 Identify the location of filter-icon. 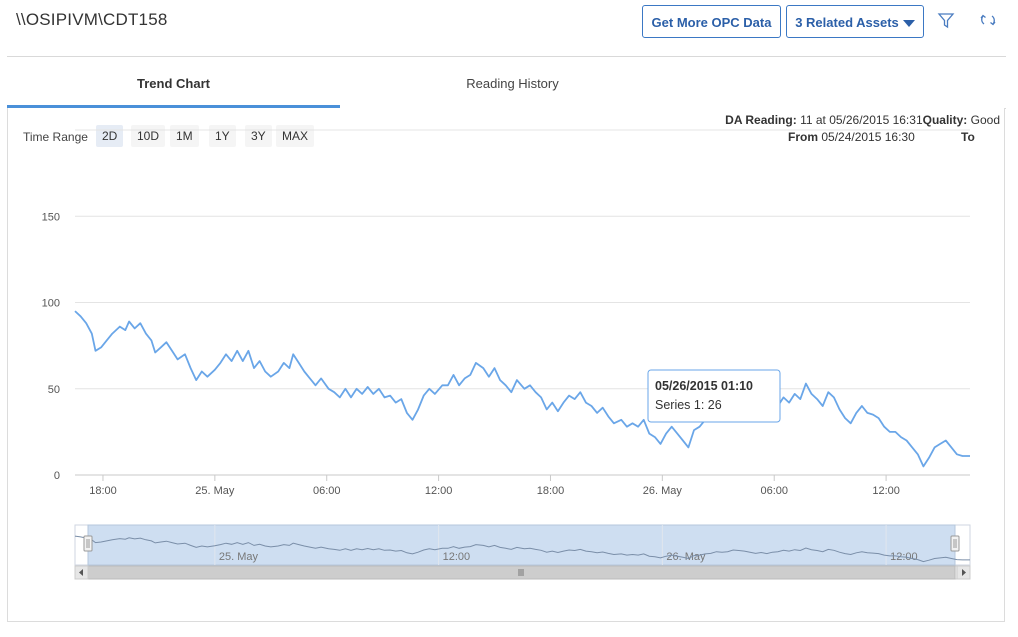
(946, 20).